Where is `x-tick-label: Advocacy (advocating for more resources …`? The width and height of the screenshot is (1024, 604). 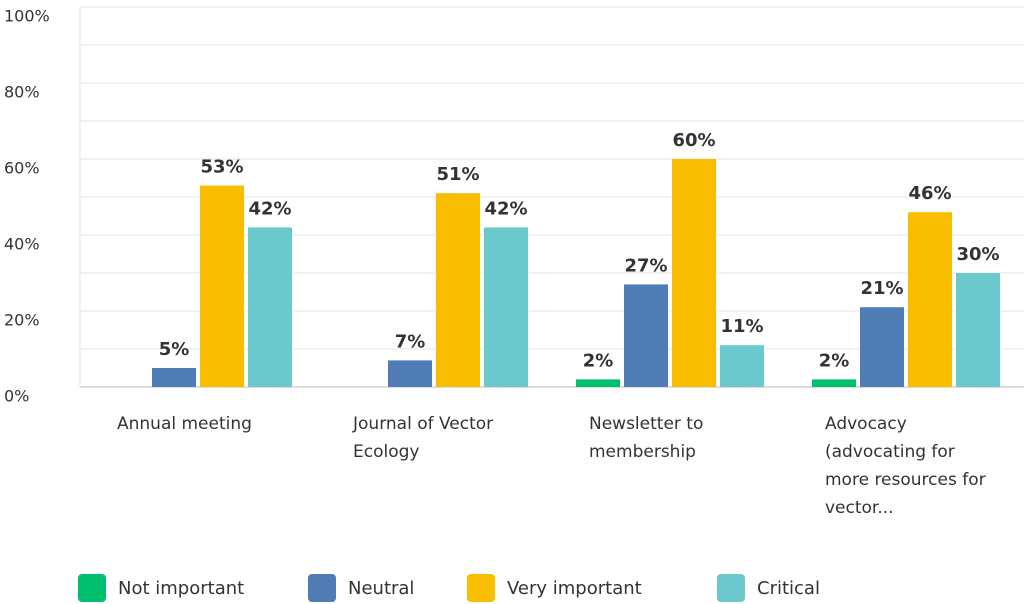 x-tick-label: Advocacy (advocating for more resources … is located at coordinates (905, 466).